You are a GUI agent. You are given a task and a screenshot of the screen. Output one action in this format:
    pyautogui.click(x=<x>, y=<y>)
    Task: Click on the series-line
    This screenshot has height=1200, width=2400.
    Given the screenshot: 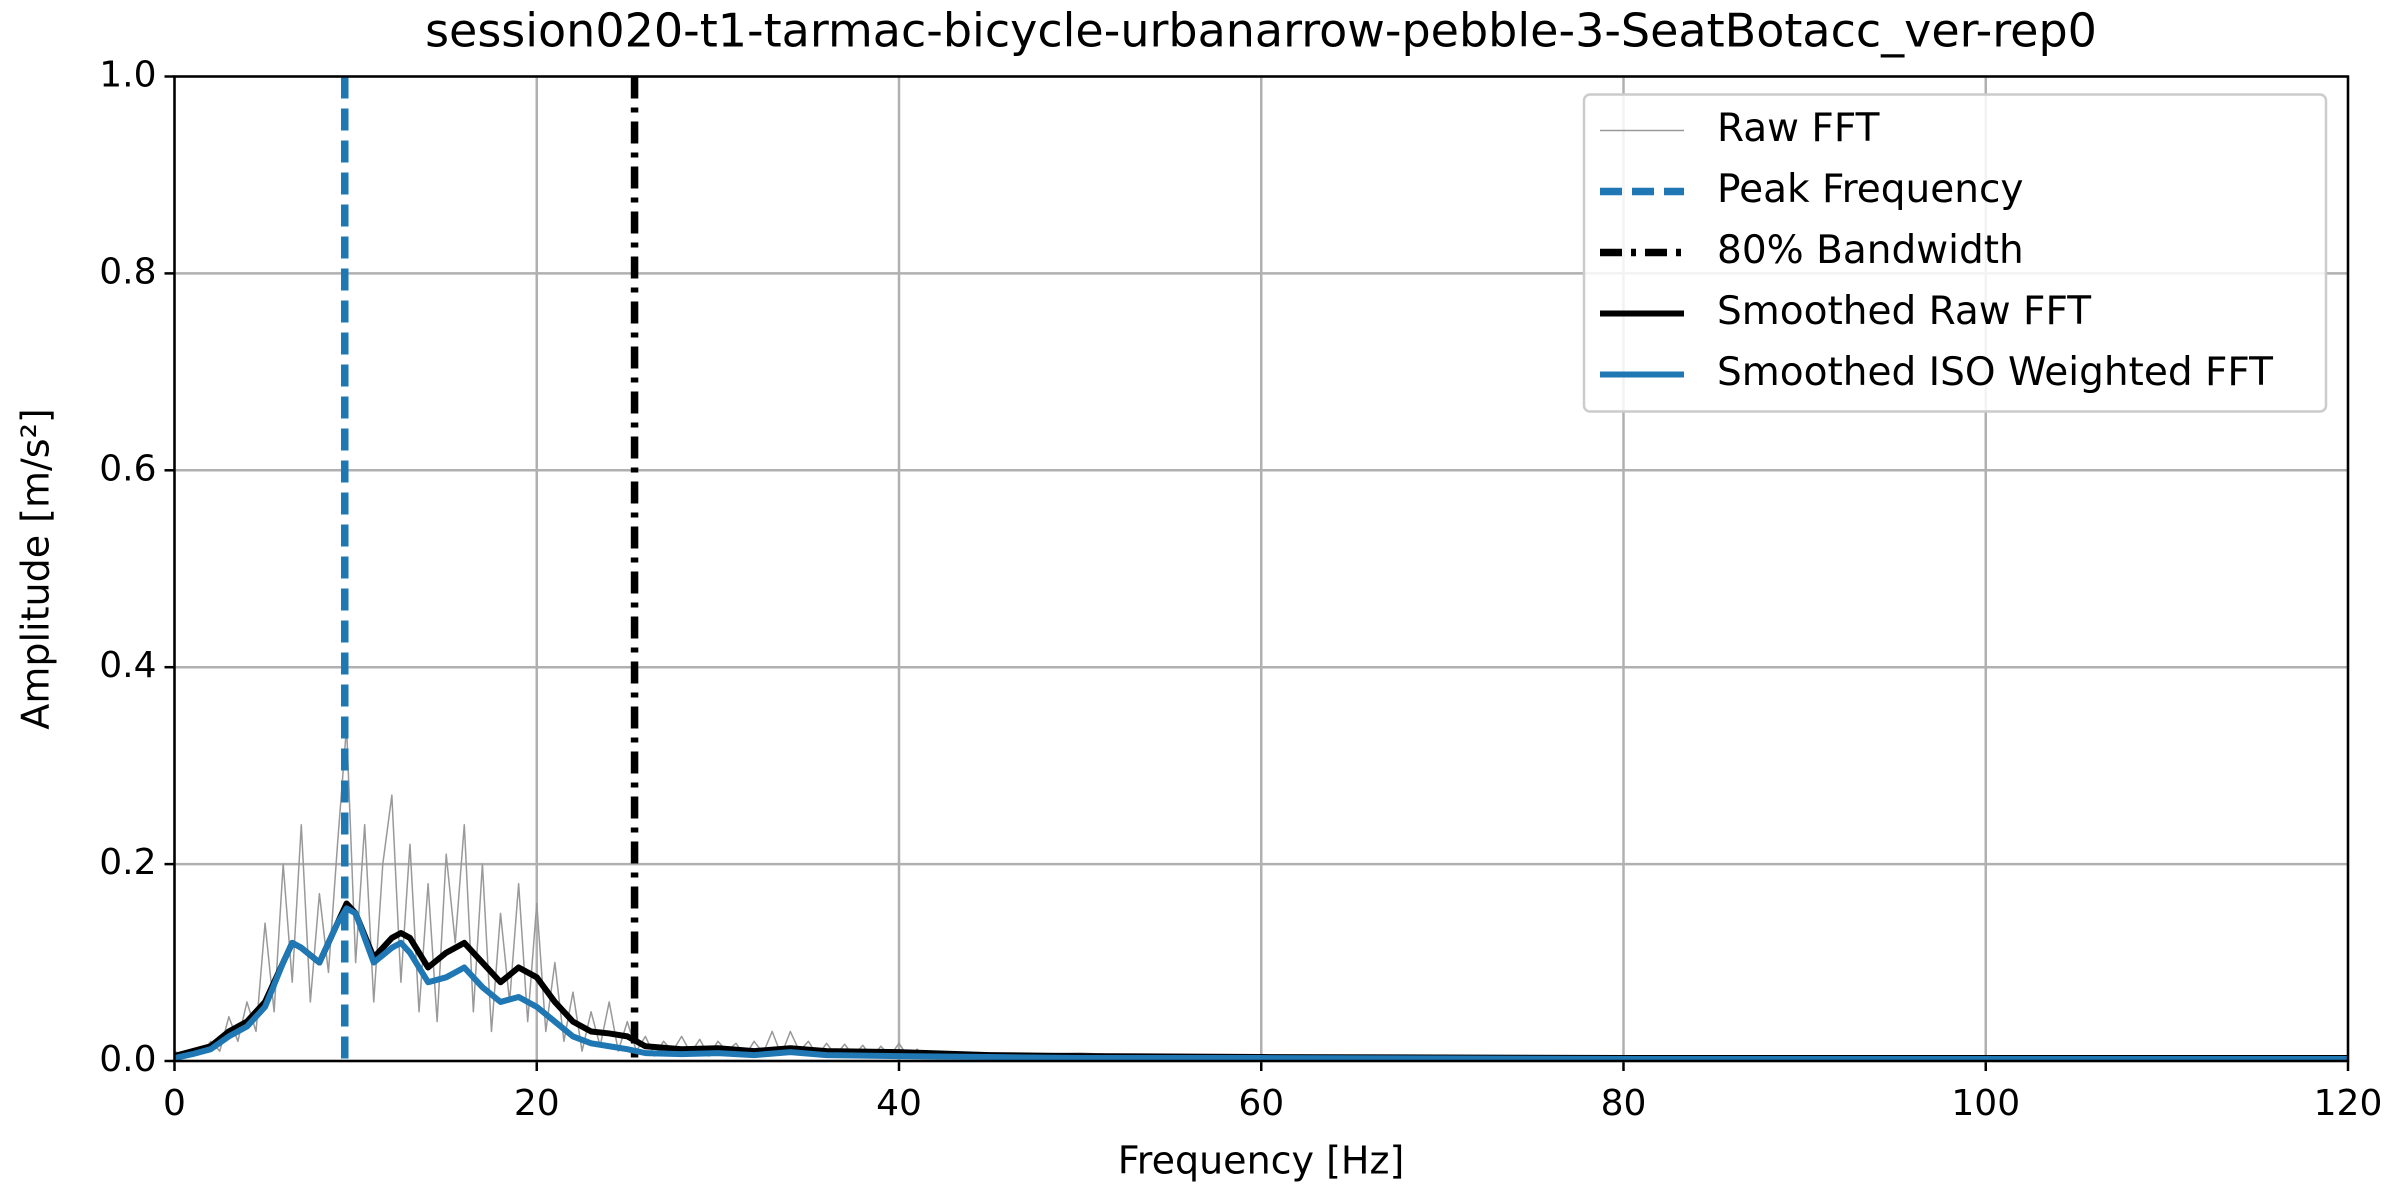 What is the action you would take?
    pyautogui.click(x=1260, y=984)
    